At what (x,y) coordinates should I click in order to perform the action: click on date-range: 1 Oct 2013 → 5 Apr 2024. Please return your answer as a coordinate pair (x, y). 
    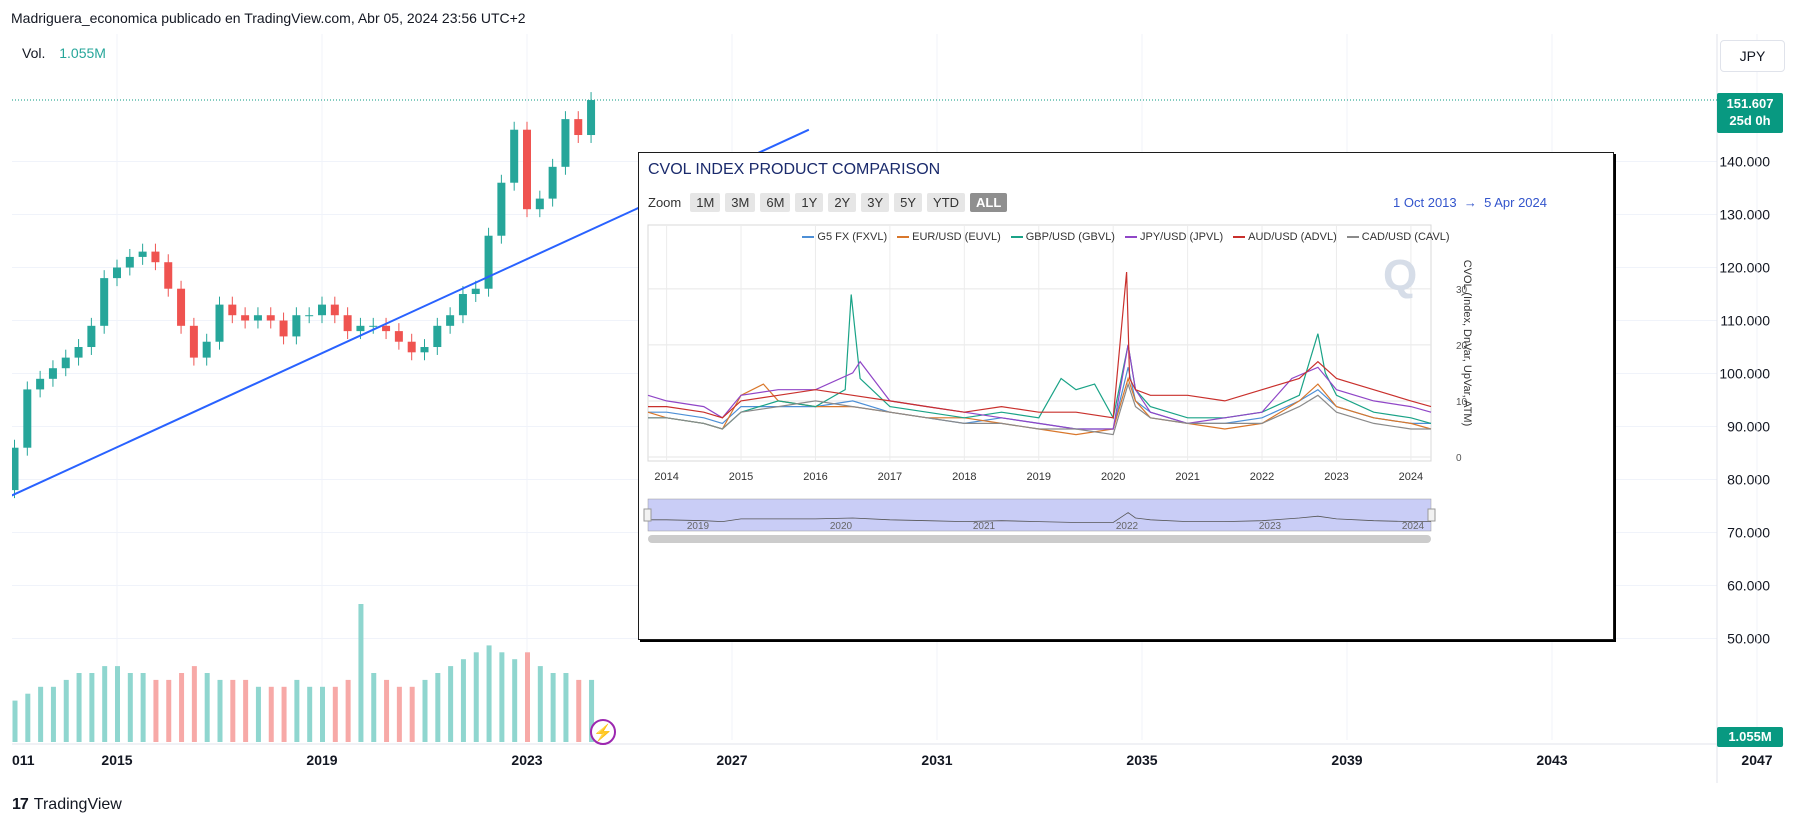
    Looking at the image, I should click on (1470, 202).